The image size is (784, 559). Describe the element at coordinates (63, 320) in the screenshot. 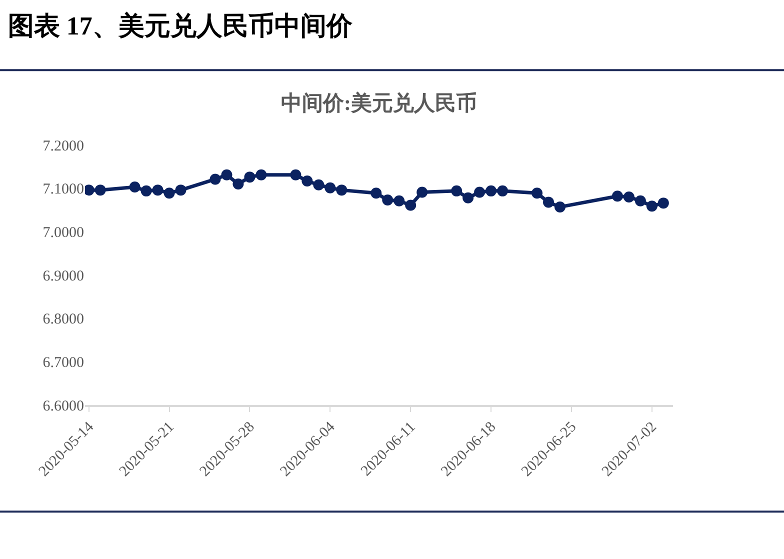

I see `y-tick-label: 6.8000` at that location.